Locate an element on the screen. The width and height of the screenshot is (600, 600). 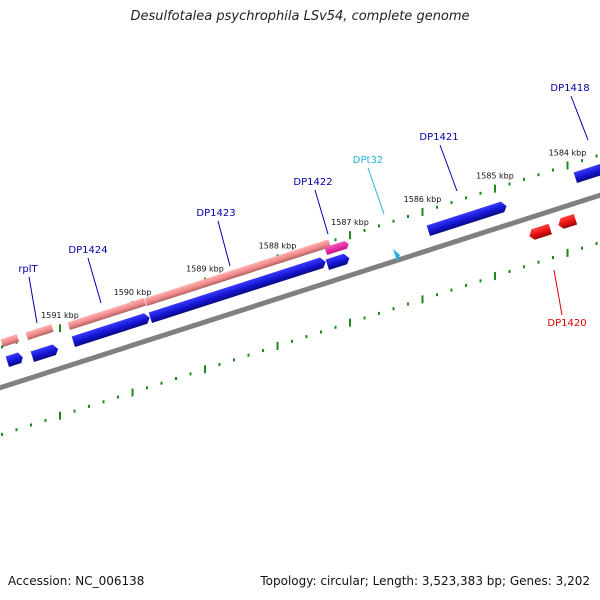
gene-label-DP1420: DP1420 is located at coordinates (566, 323).